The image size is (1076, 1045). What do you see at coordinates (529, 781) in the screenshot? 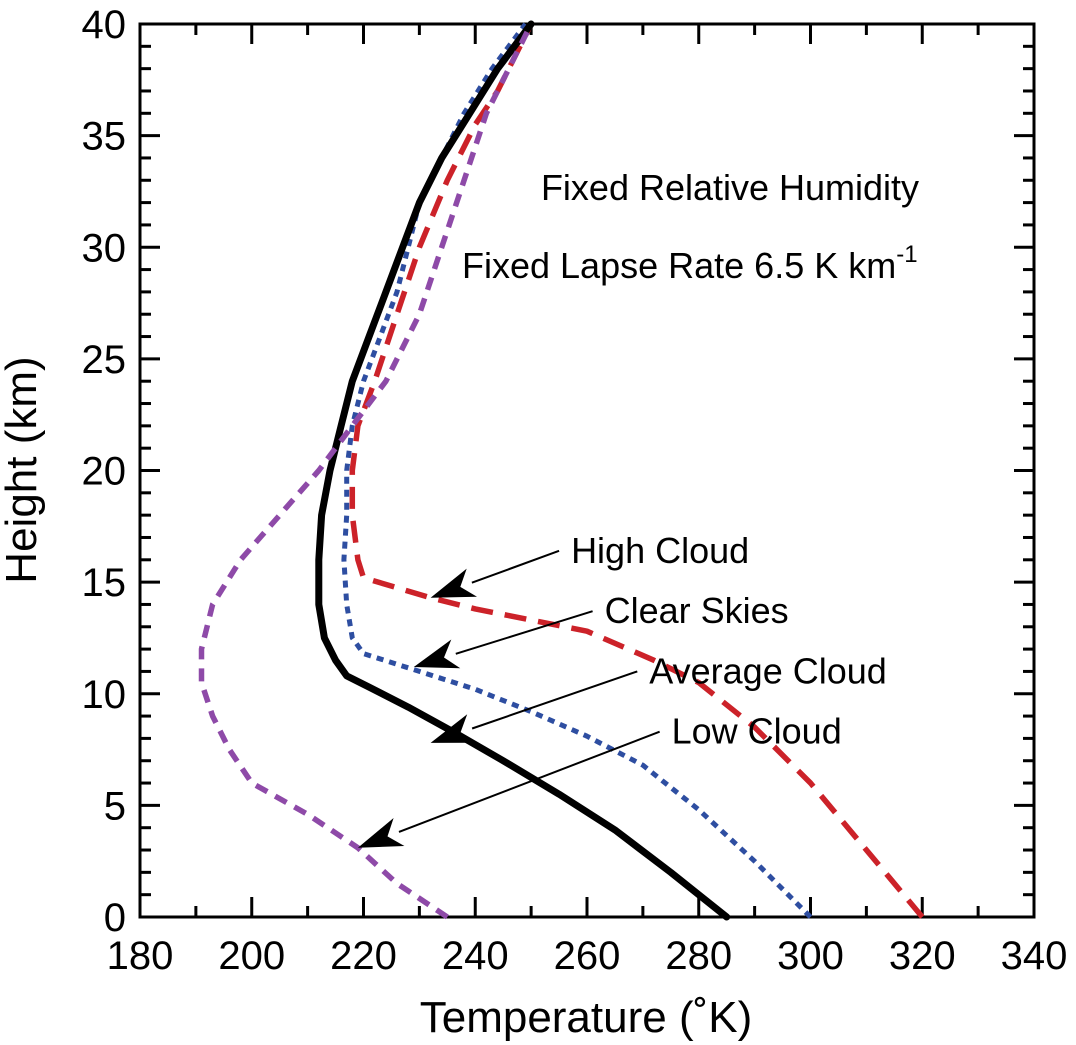
I see `arrow-shaft-low-cloud` at bounding box center [529, 781].